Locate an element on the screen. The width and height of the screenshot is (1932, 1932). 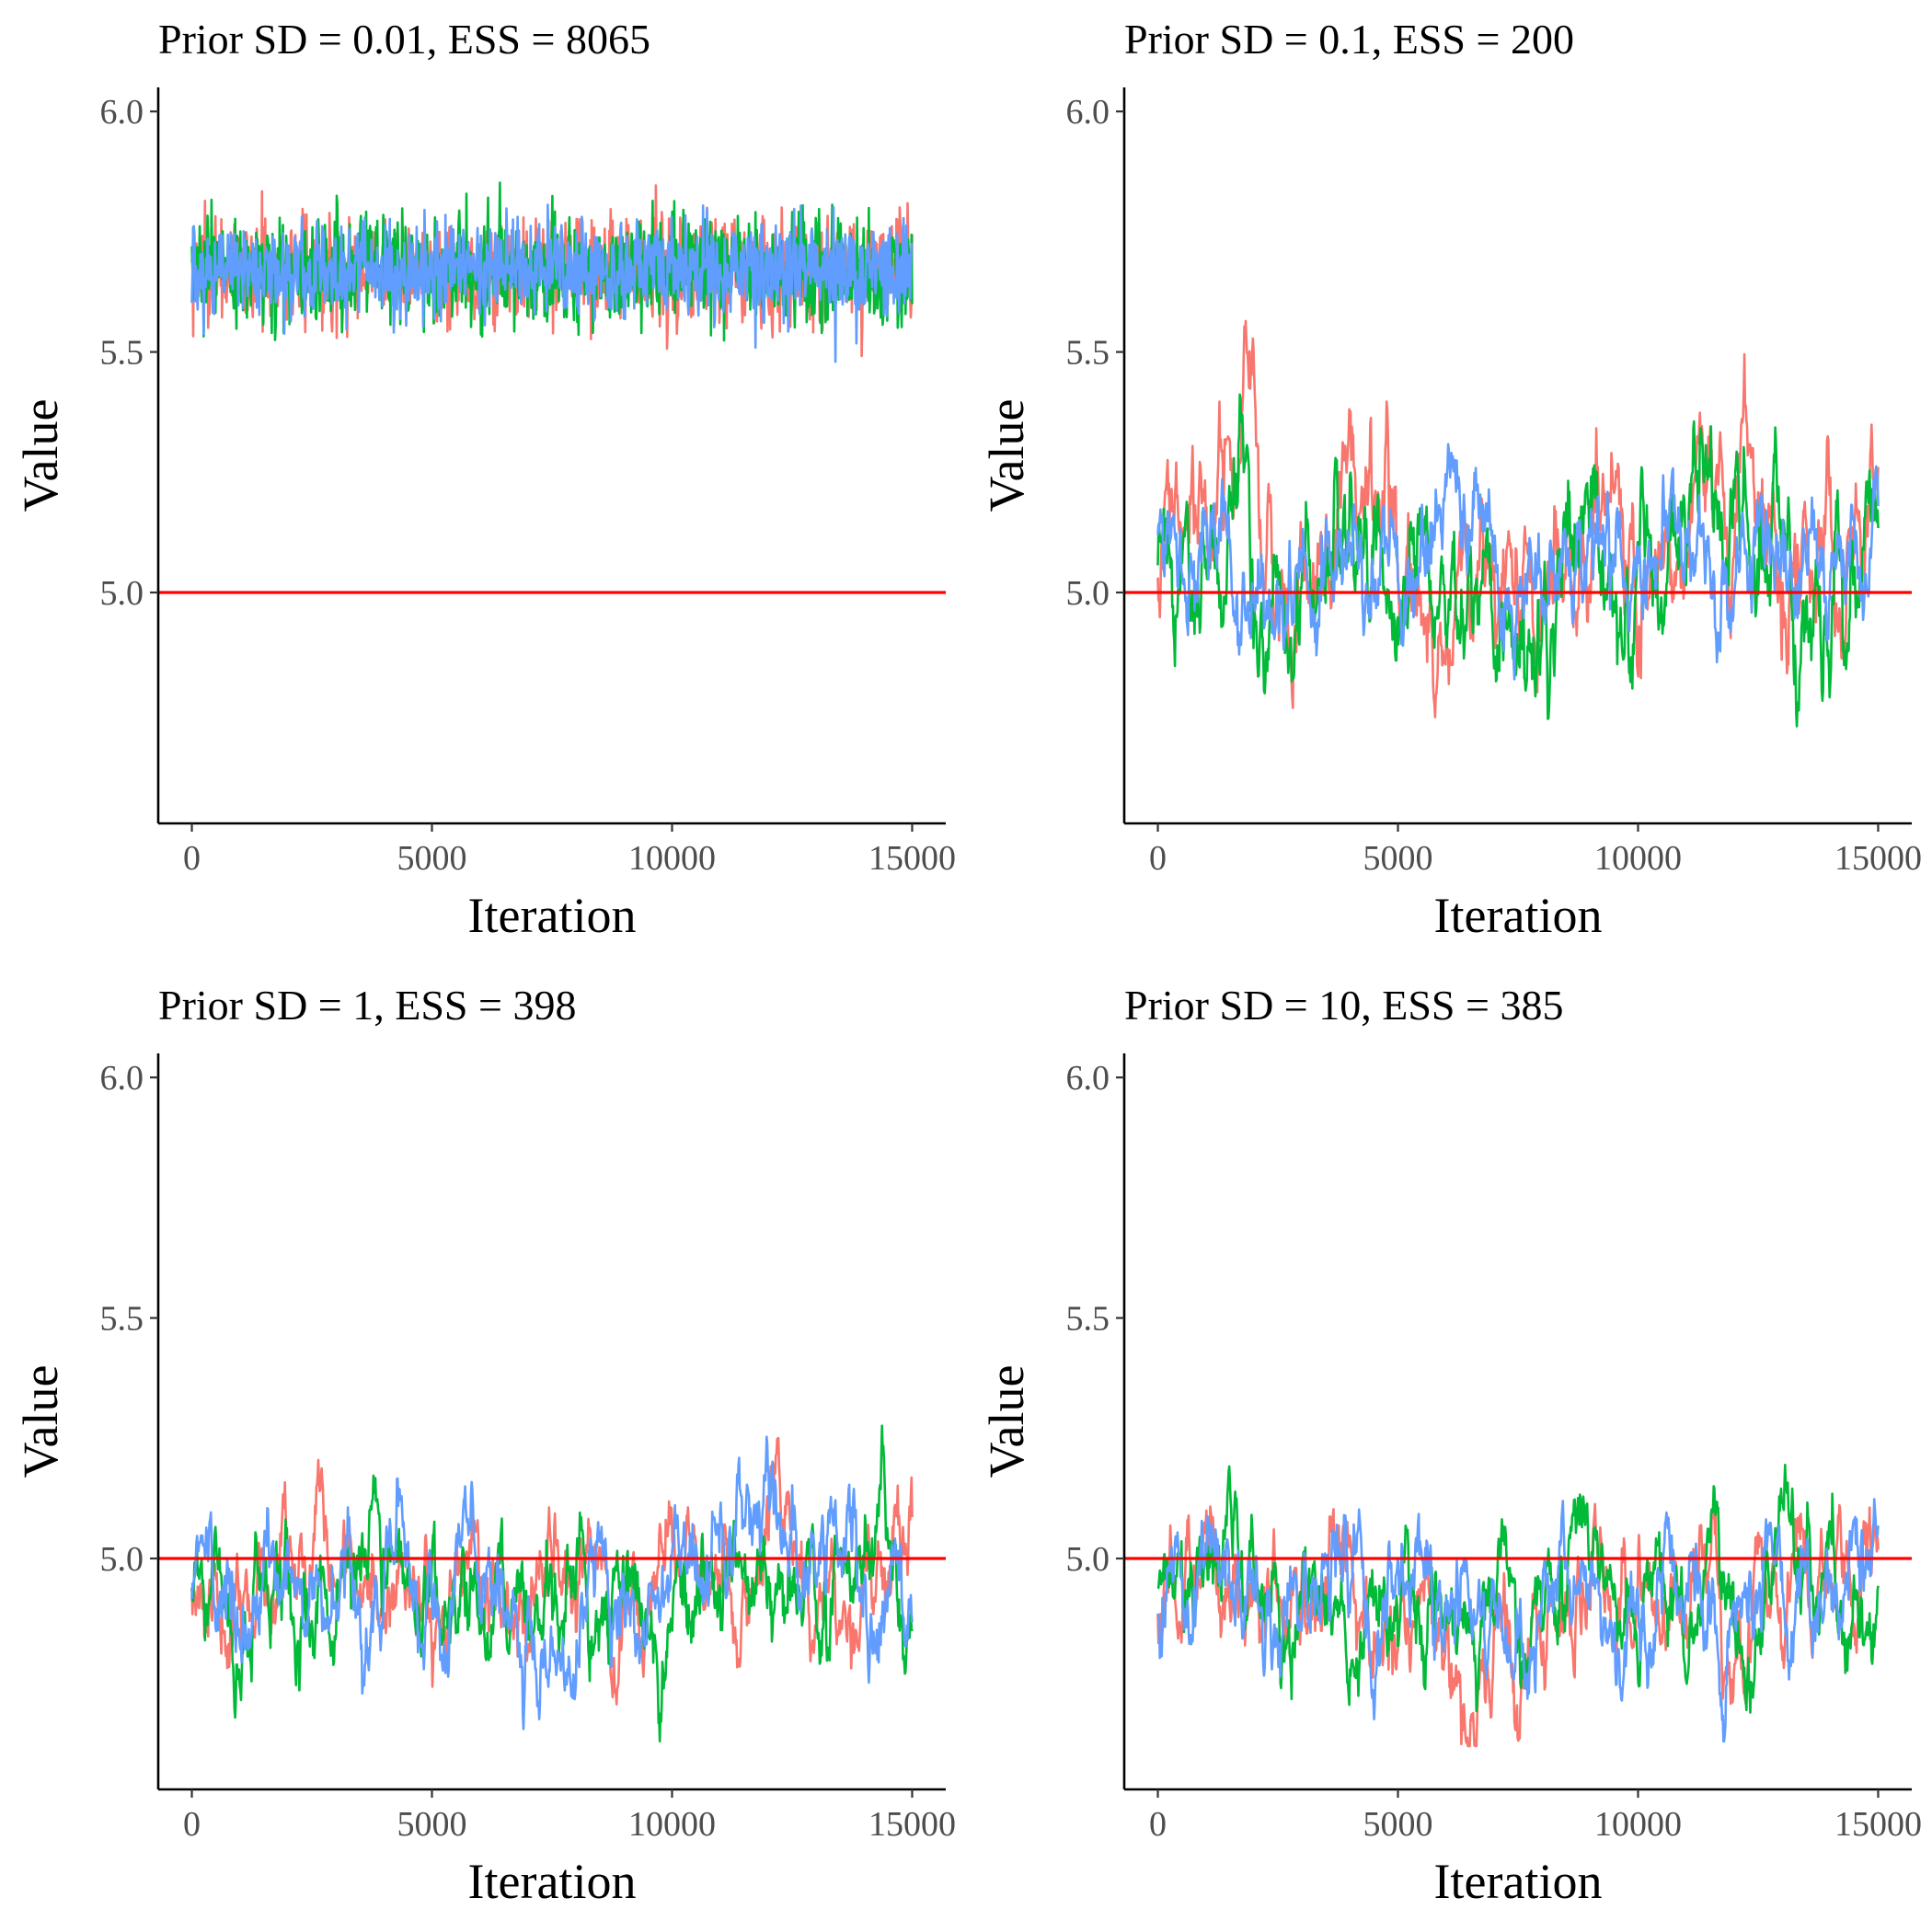
panel-title: Prior SD = 0.1, ESS = 200 is located at coordinates (1349, 39).